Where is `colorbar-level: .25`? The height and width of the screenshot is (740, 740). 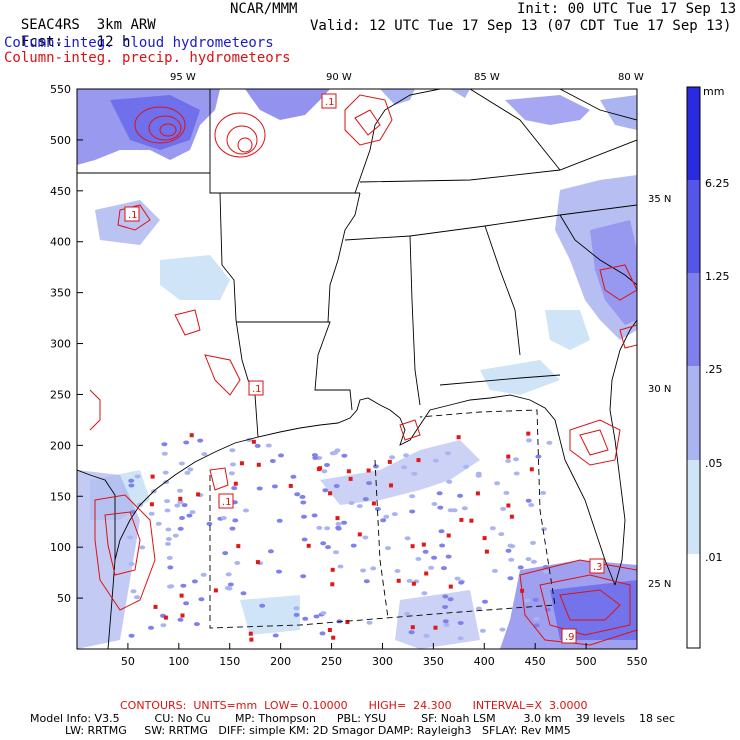 colorbar-level: .25 is located at coordinates (714, 369).